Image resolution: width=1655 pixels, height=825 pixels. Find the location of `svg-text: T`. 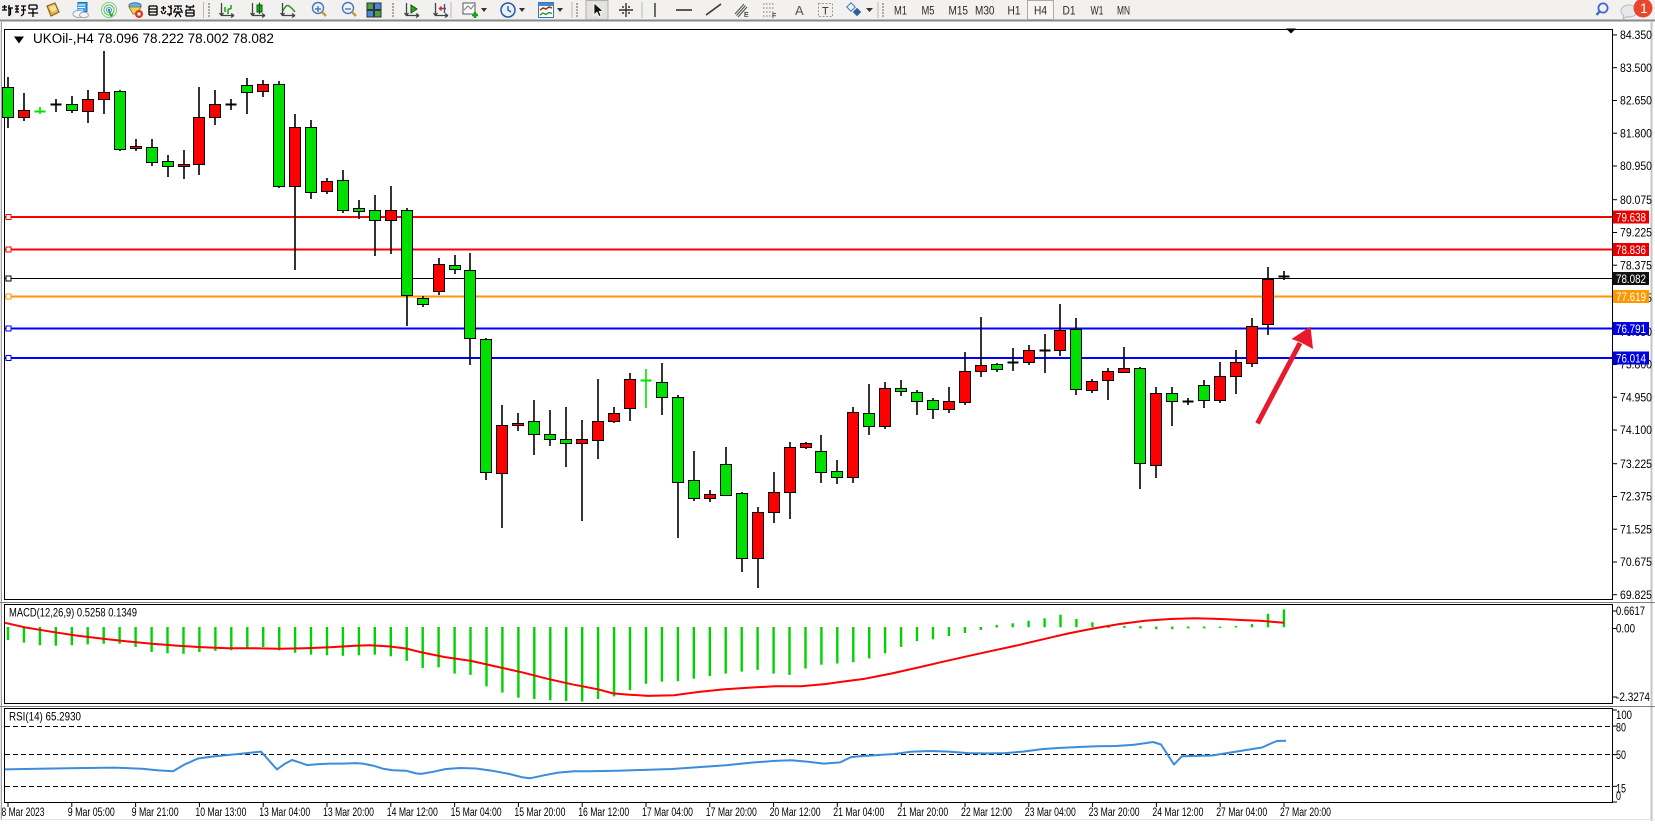

svg-text: T is located at coordinates (825, 12).